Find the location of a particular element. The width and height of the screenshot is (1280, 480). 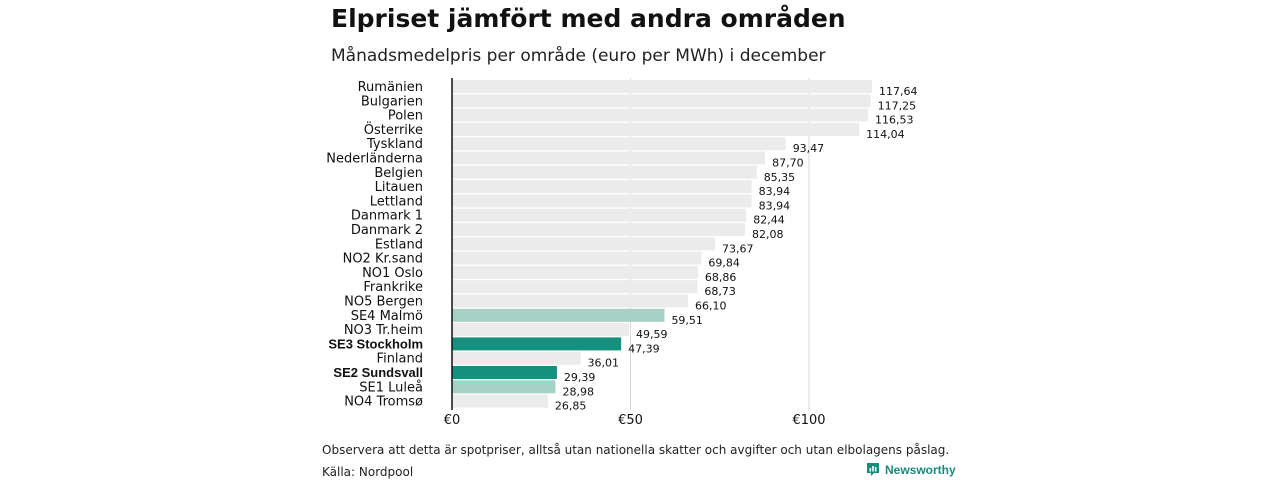

category-label: Bulgarien is located at coordinates (392, 101).